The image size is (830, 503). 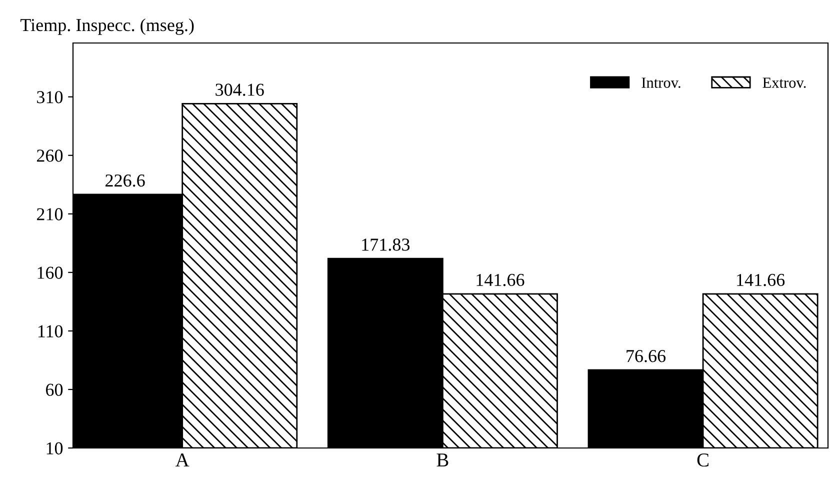 I want to click on x-tick-label: A, so click(x=183, y=460).